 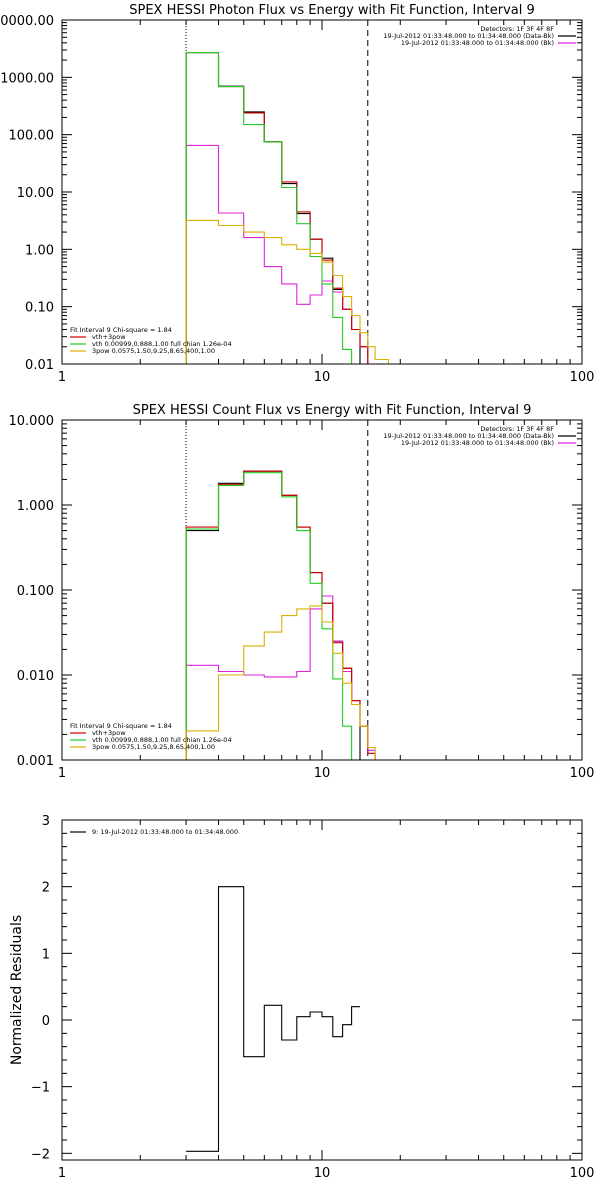 I want to click on y-tick-label: 10000.00, so click(x=27, y=21).